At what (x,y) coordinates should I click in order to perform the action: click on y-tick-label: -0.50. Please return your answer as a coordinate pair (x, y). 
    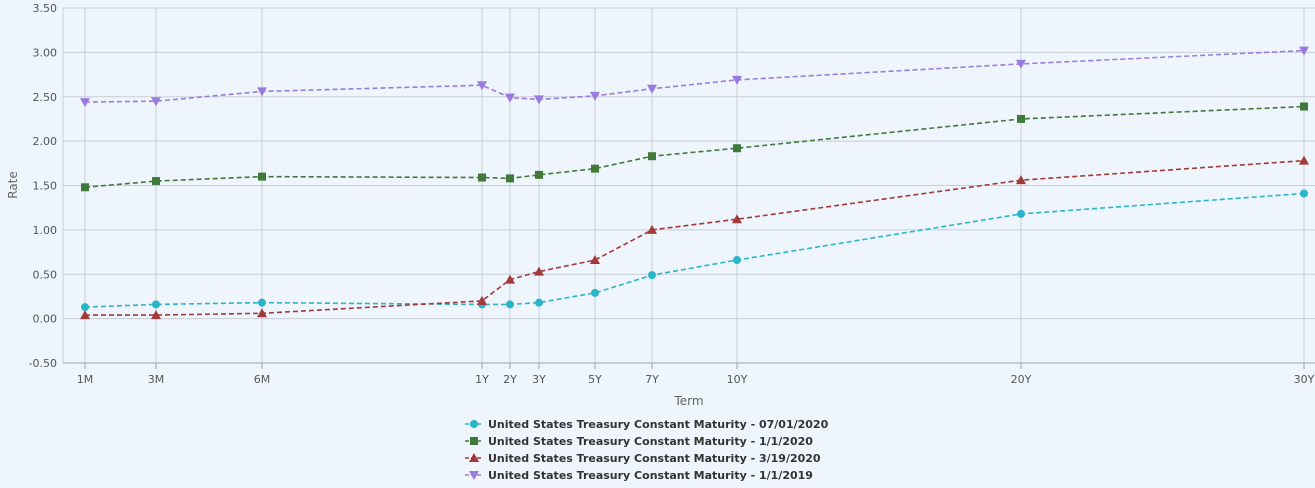
    Looking at the image, I should click on (43, 363).